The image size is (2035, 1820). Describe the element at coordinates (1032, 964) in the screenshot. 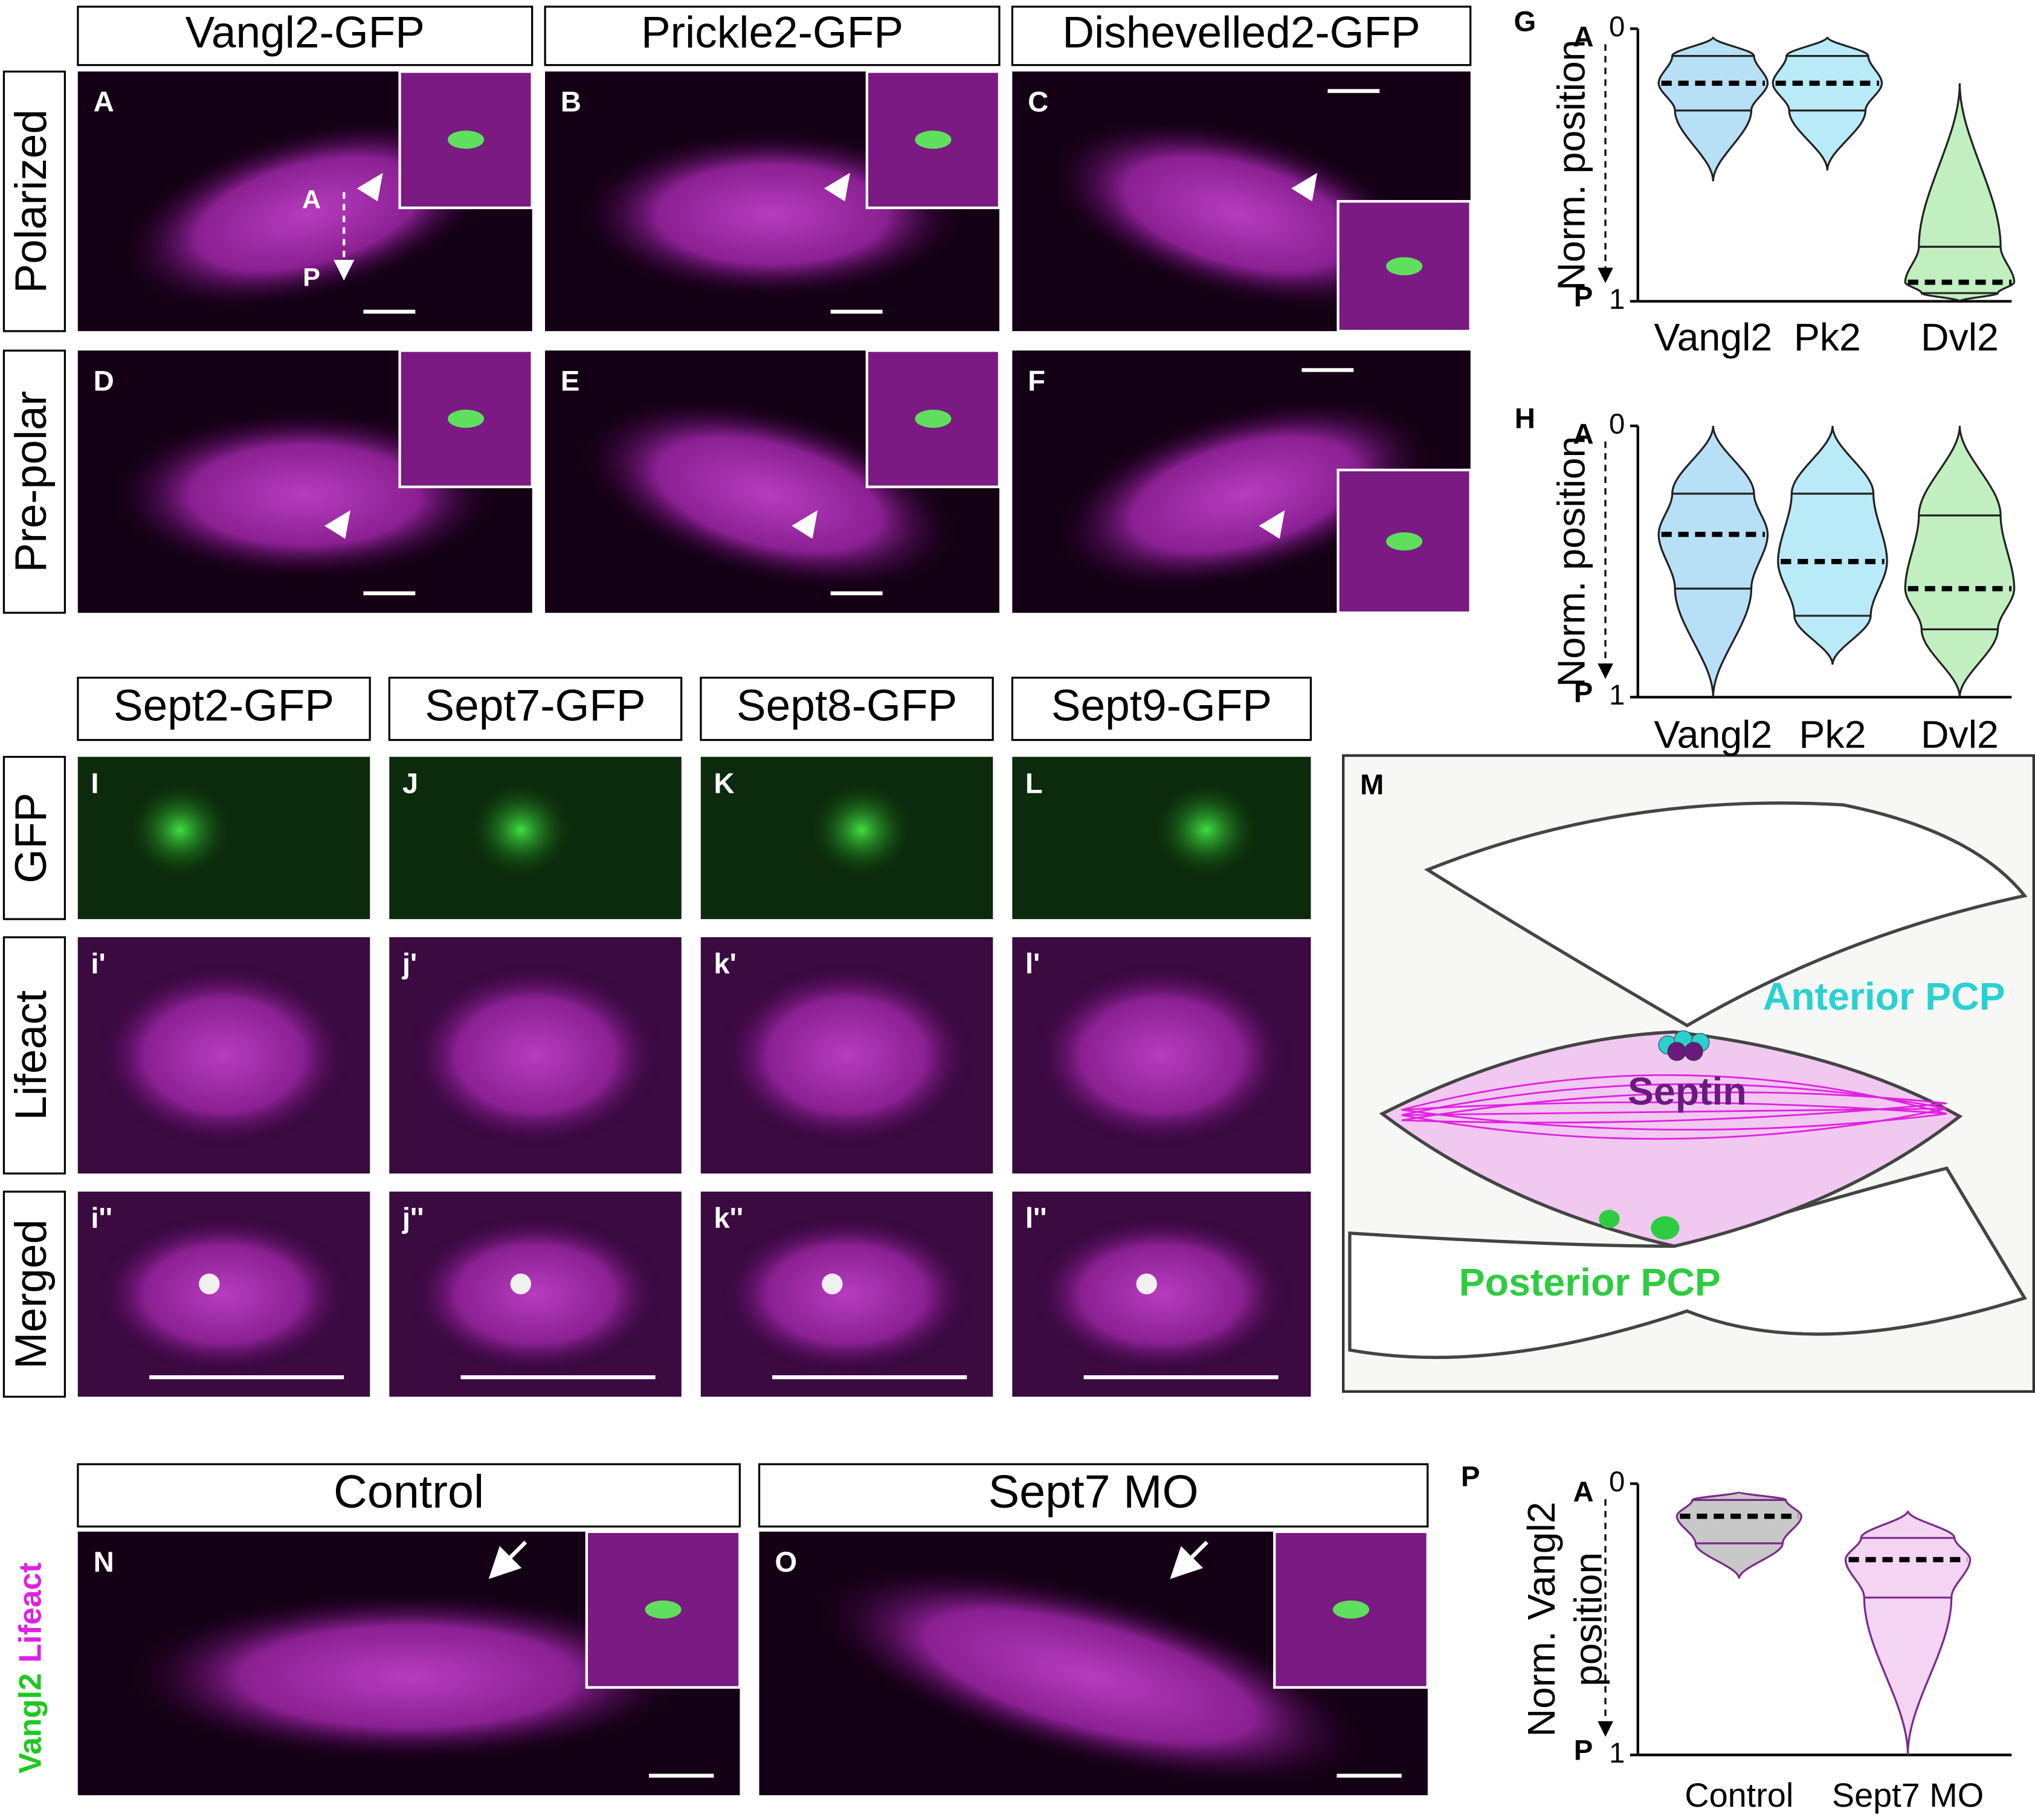

I see `panel-letter: l'` at that location.